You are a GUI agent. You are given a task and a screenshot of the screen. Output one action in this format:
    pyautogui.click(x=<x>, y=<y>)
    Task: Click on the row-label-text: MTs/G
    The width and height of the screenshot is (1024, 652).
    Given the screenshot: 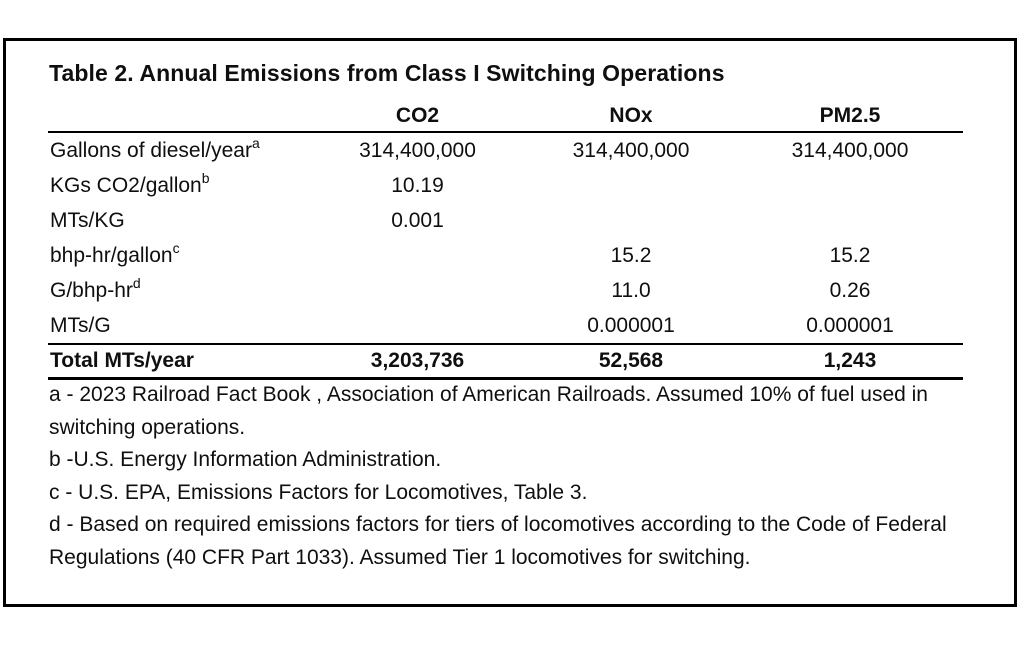 What is the action you would take?
    pyautogui.click(x=80, y=325)
    